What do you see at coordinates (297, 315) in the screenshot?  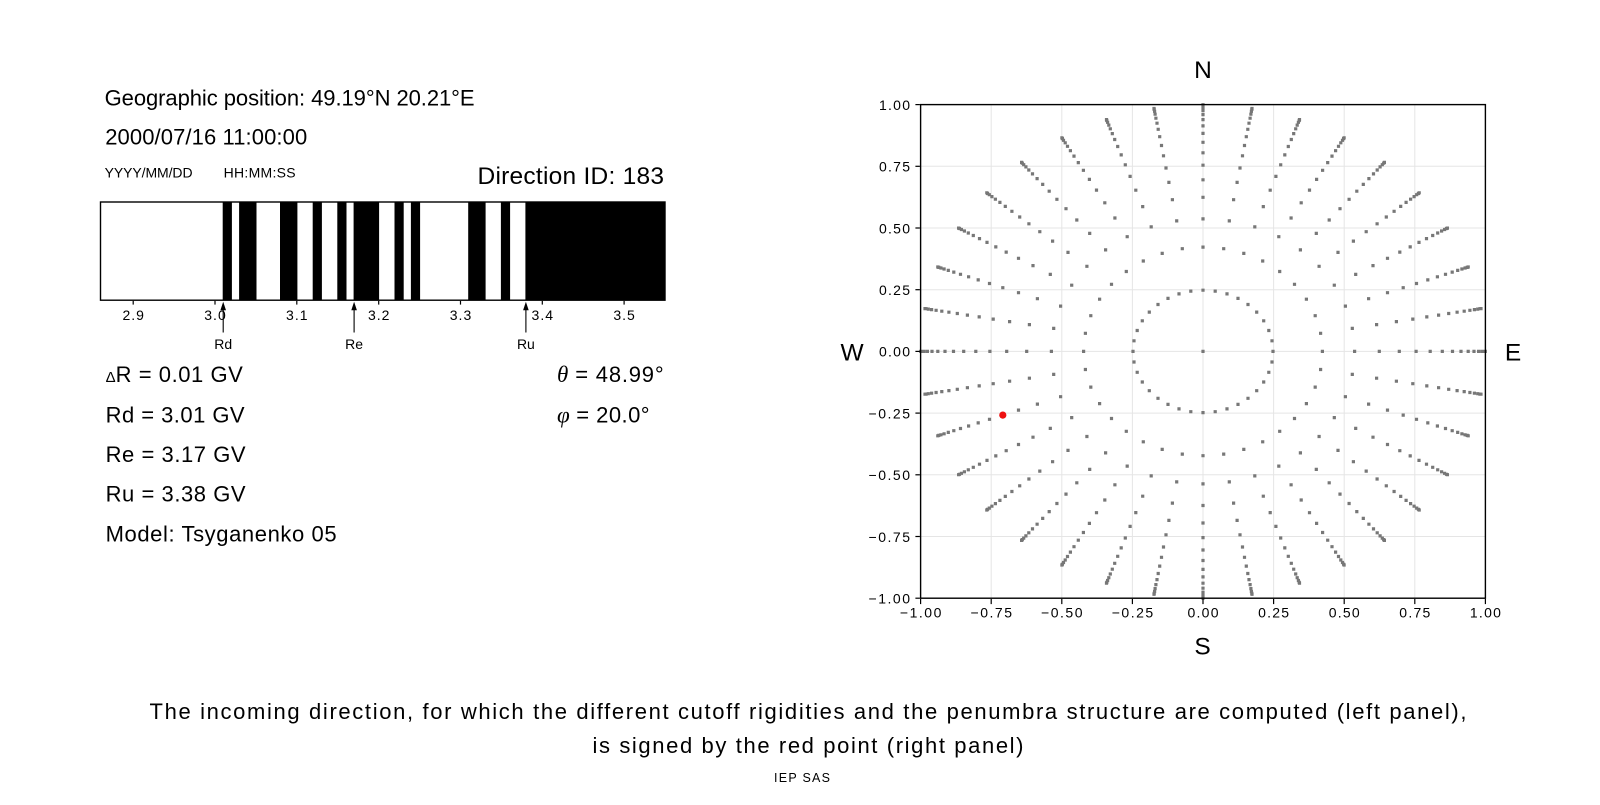 I see `svg-text: 3.1` at bounding box center [297, 315].